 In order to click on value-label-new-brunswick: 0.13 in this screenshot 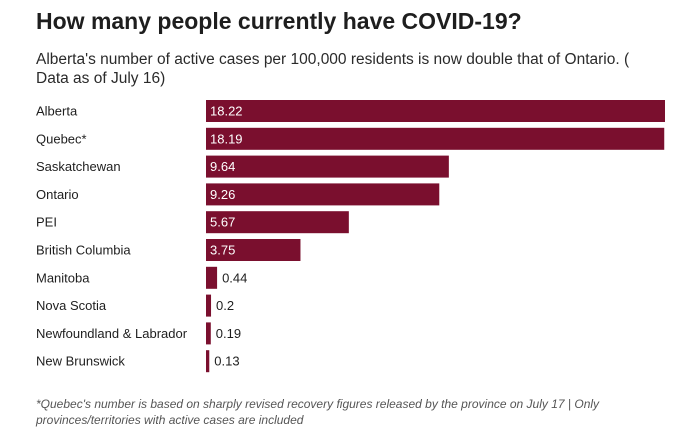, I will do `click(226, 361)`.